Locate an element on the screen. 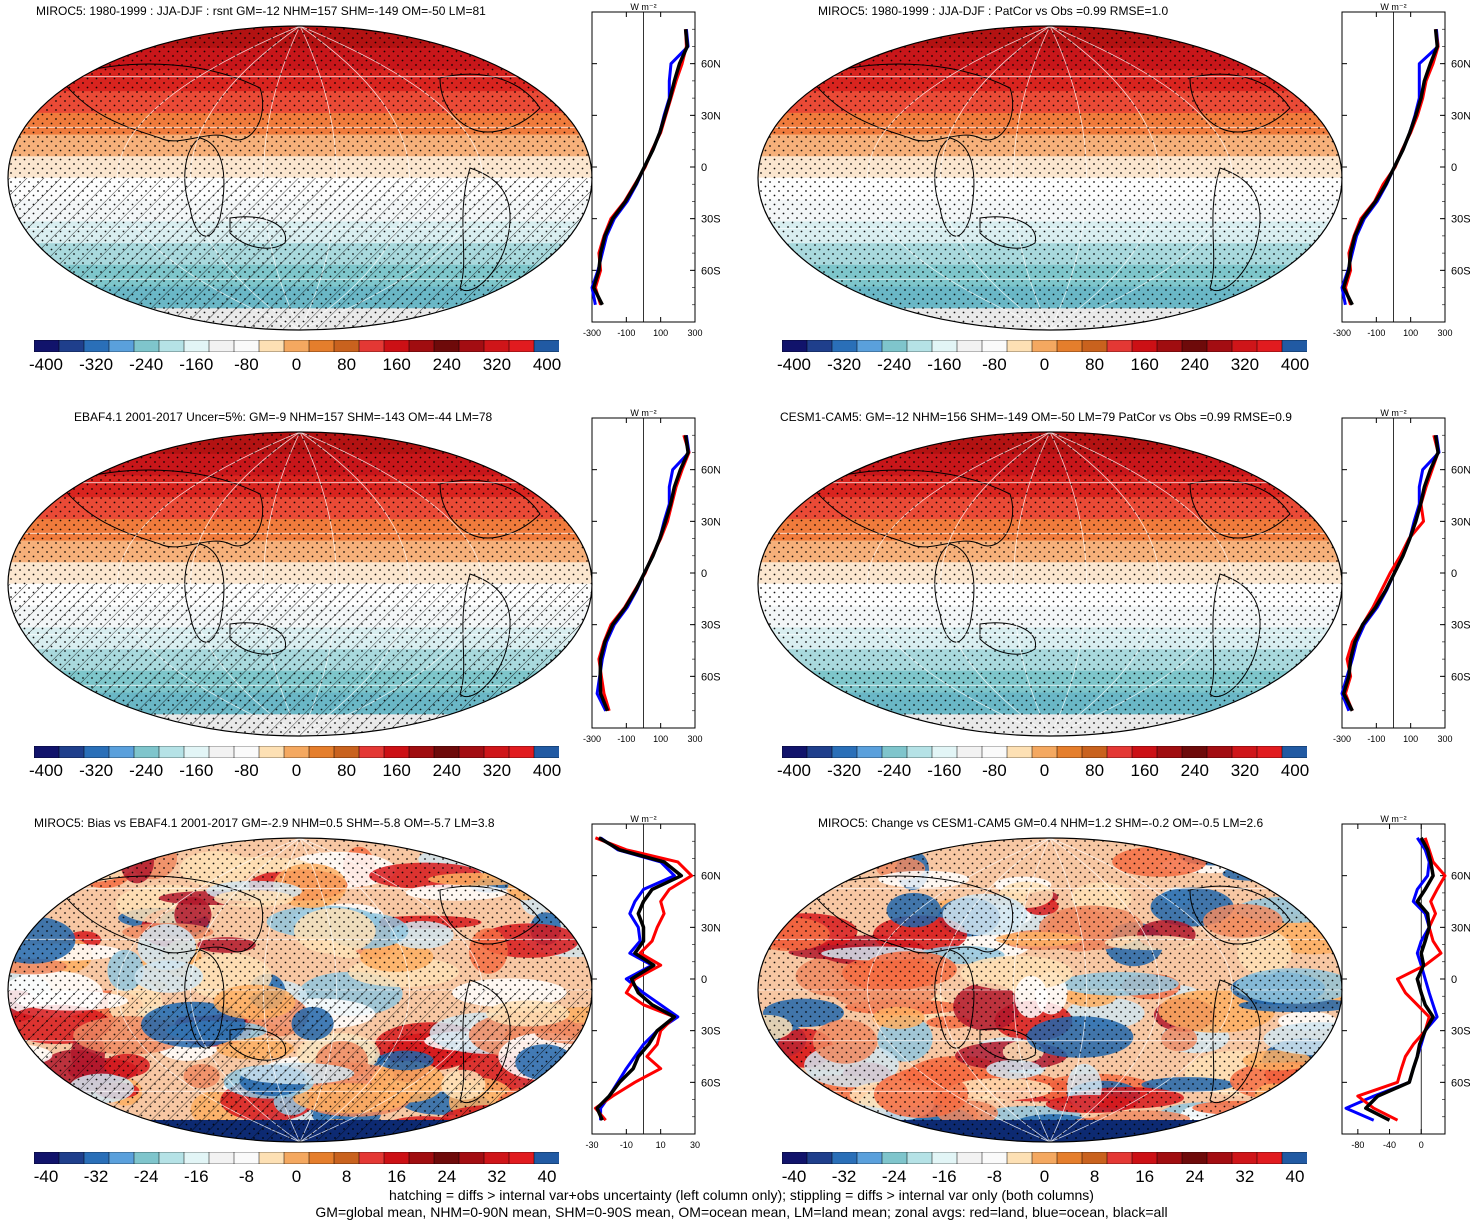 This screenshot has width=1483, height=1221. colorbar is located at coordinates (1044, 752).